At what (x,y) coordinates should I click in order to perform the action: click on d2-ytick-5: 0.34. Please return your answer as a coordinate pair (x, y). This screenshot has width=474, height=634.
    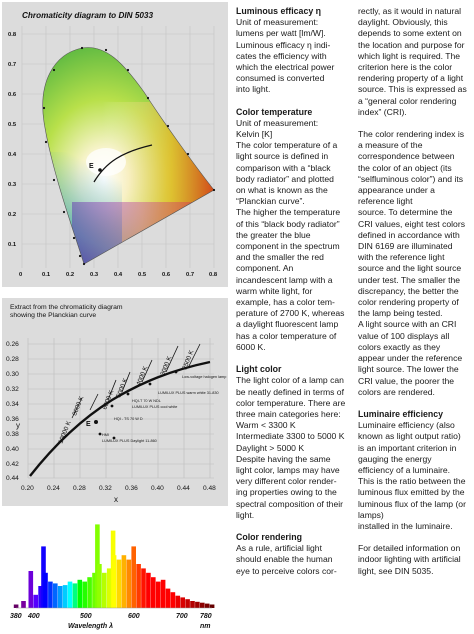
    Looking at the image, I should click on (12, 404).